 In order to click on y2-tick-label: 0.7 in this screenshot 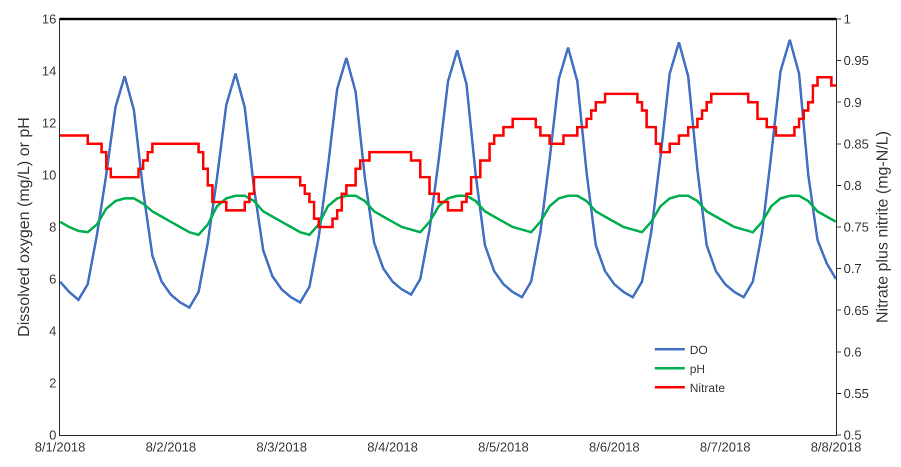, I will do `click(853, 268)`.